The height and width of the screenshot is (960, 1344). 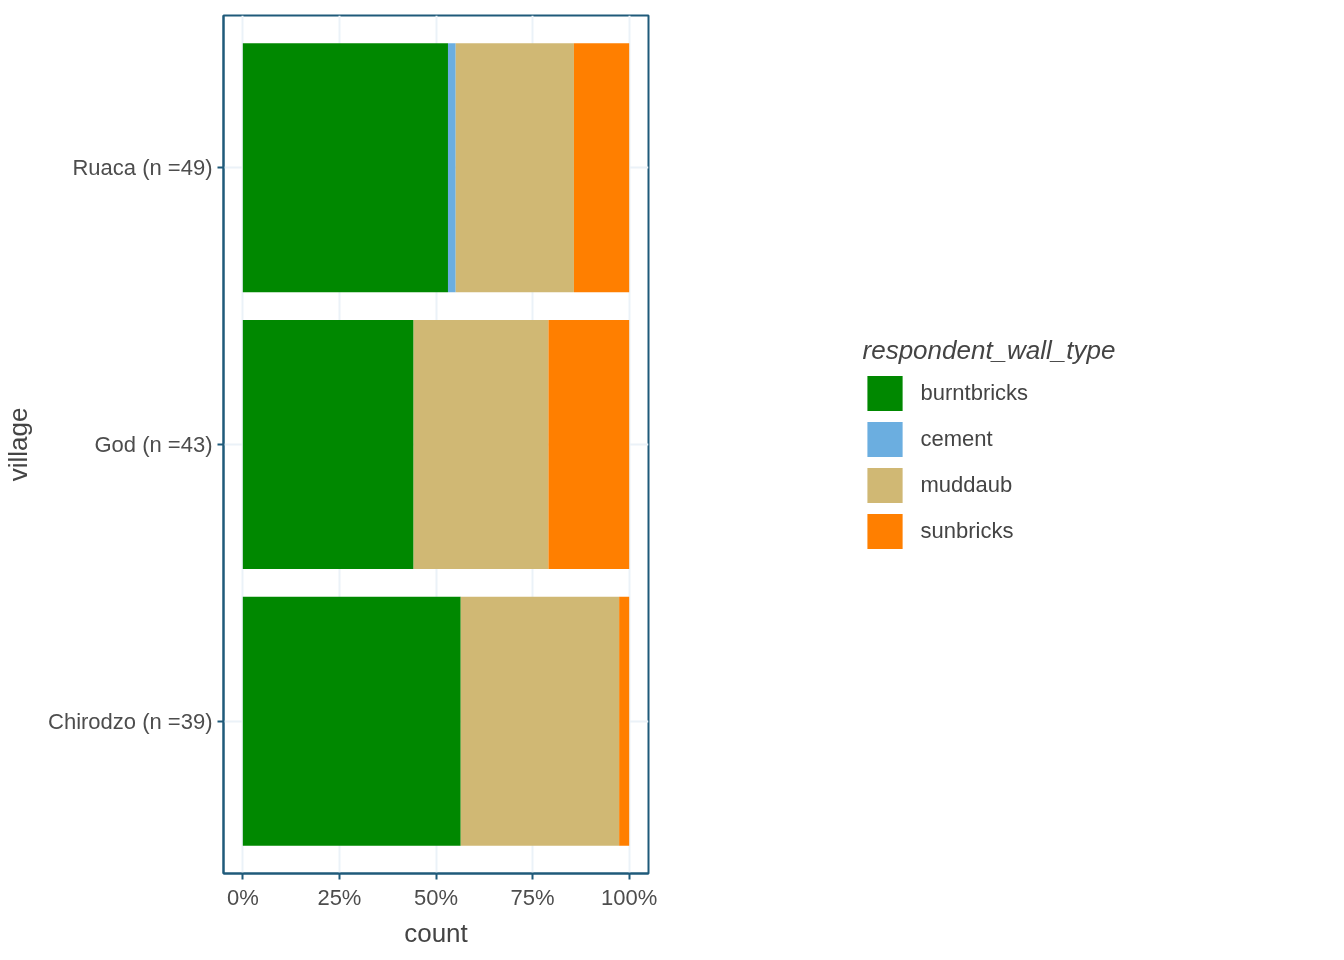 I want to click on y-tick-label: Ruaca (n =49), so click(x=142, y=168).